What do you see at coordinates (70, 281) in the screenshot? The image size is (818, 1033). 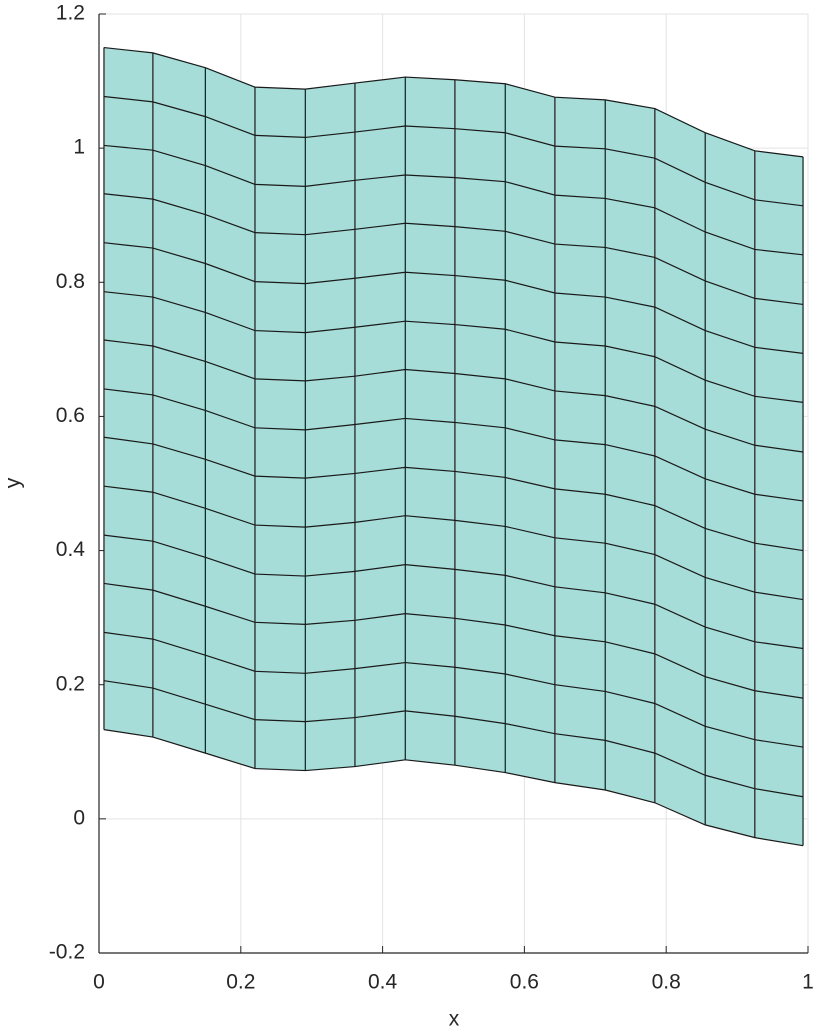 I see `y-tick-label: 0.8` at bounding box center [70, 281].